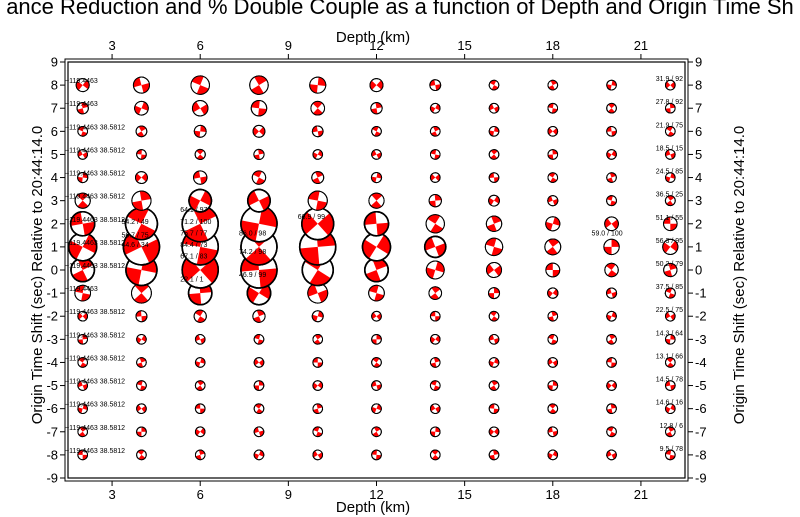 This screenshot has height=517, width=800. Describe the element at coordinates (701, 339) in the screenshot. I see `y-tick-label-right: -3` at that location.